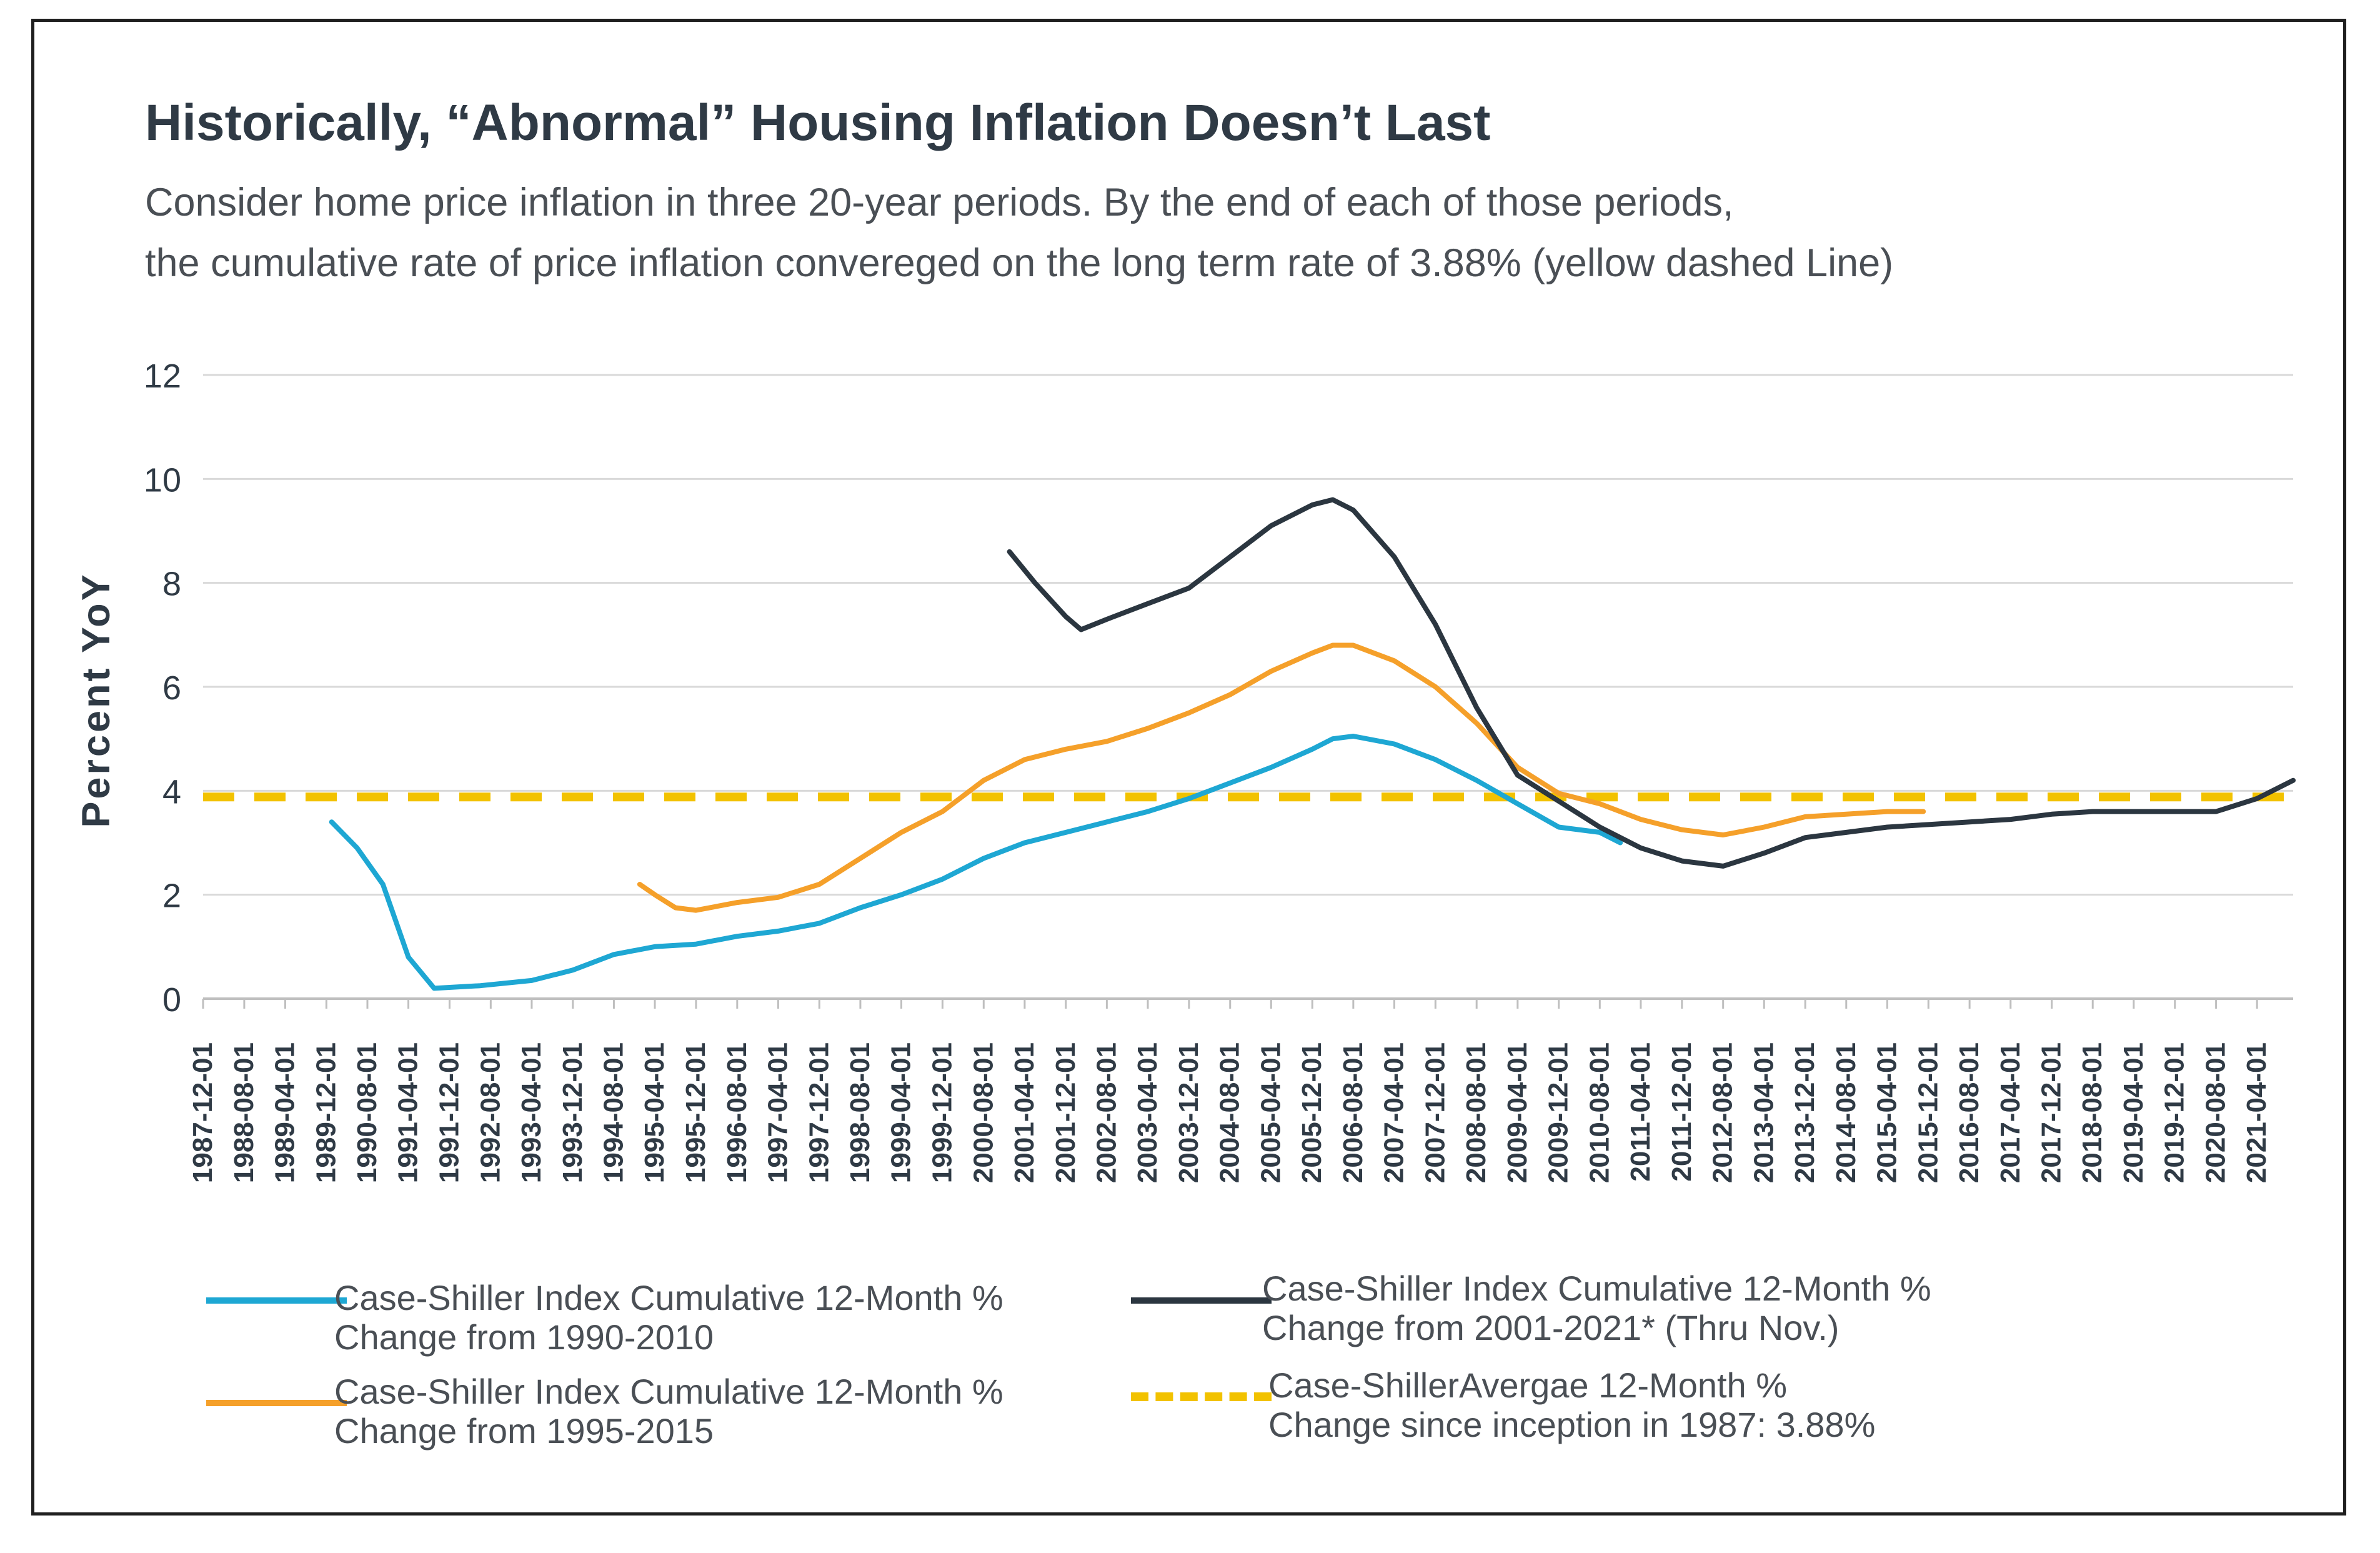 The width and height of the screenshot is (2380, 1553). I want to click on x-tick-label: 2008-08-01, so click(1476, 1112).